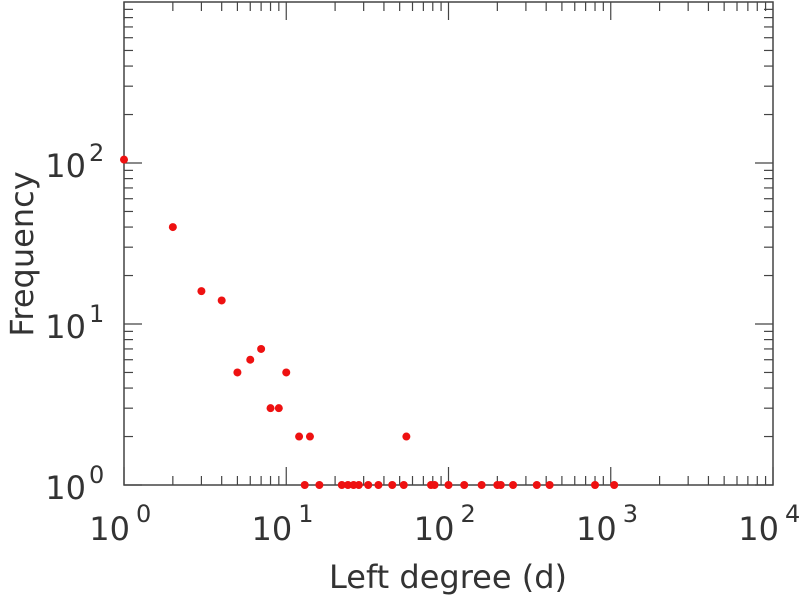 The width and height of the screenshot is (805, 600). Describe the element at coordinates (468, 514) in the screenshot. I see `x-tick-label-exponent: 2` at that location.